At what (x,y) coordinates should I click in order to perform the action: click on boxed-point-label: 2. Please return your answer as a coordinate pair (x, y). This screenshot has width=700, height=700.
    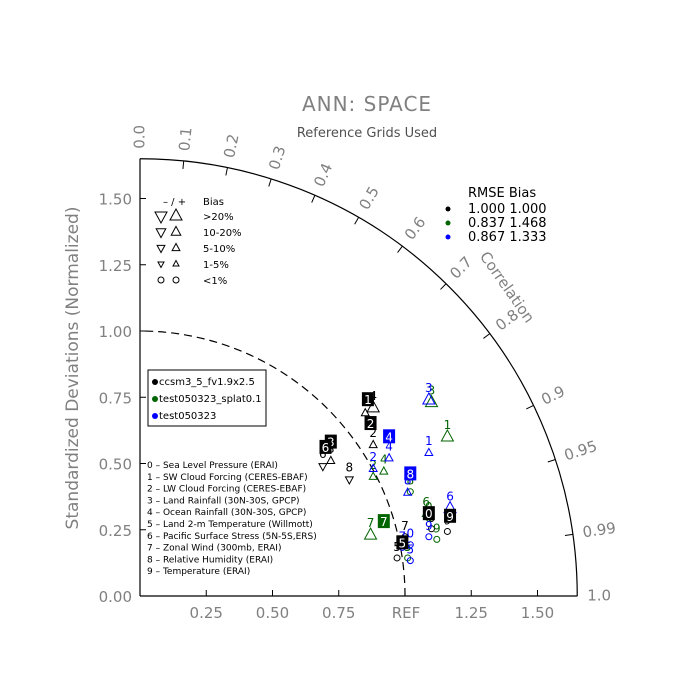
    Looking at the image, I should click on (371, 424).